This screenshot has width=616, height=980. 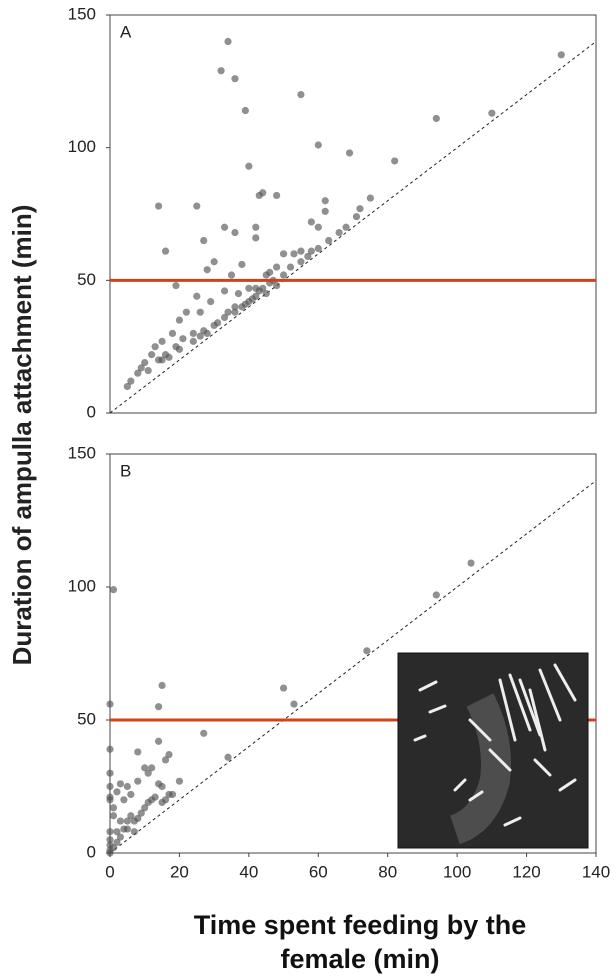 What do you see at coordinates (86, 279) in the screenshot?
I see `y-tick-label: 50` at bounding box center [86, 279].